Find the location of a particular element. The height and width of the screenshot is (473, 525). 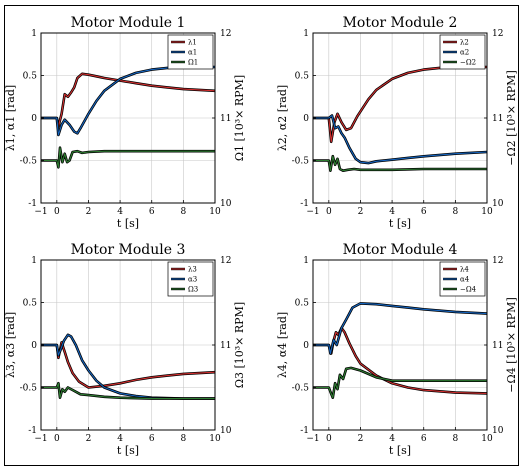

y-left-axis-label: λ3, α3 [rad] is located at coordinates (10, 345).